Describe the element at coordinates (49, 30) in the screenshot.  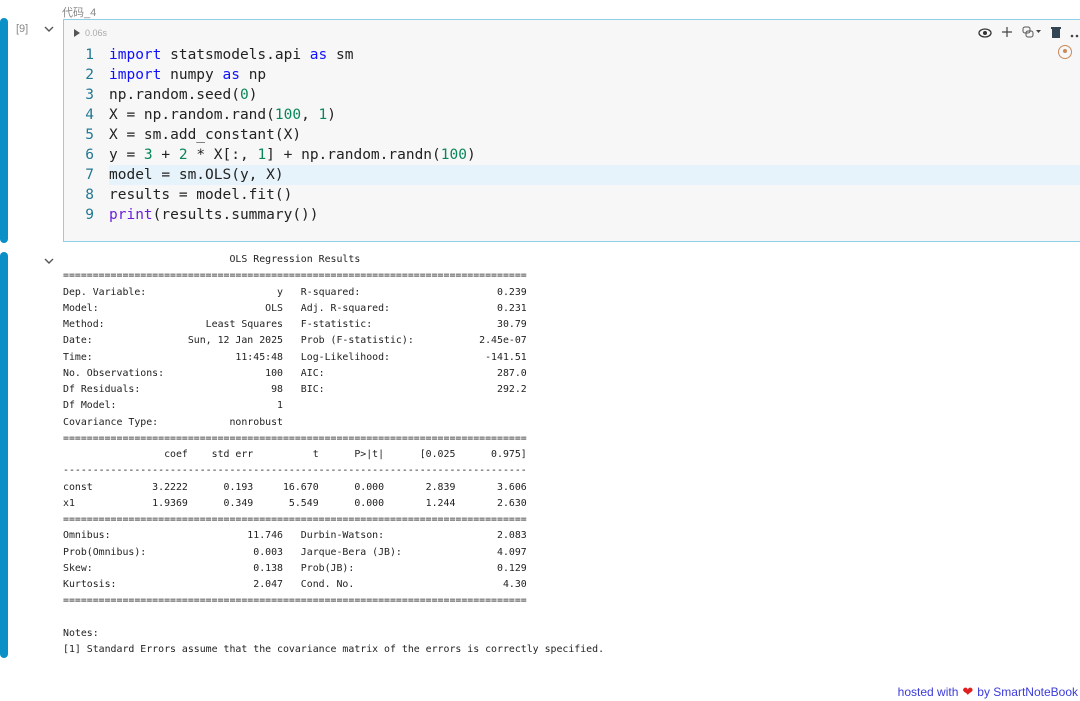
I see `collapse-code-chevron-icon` at that location.